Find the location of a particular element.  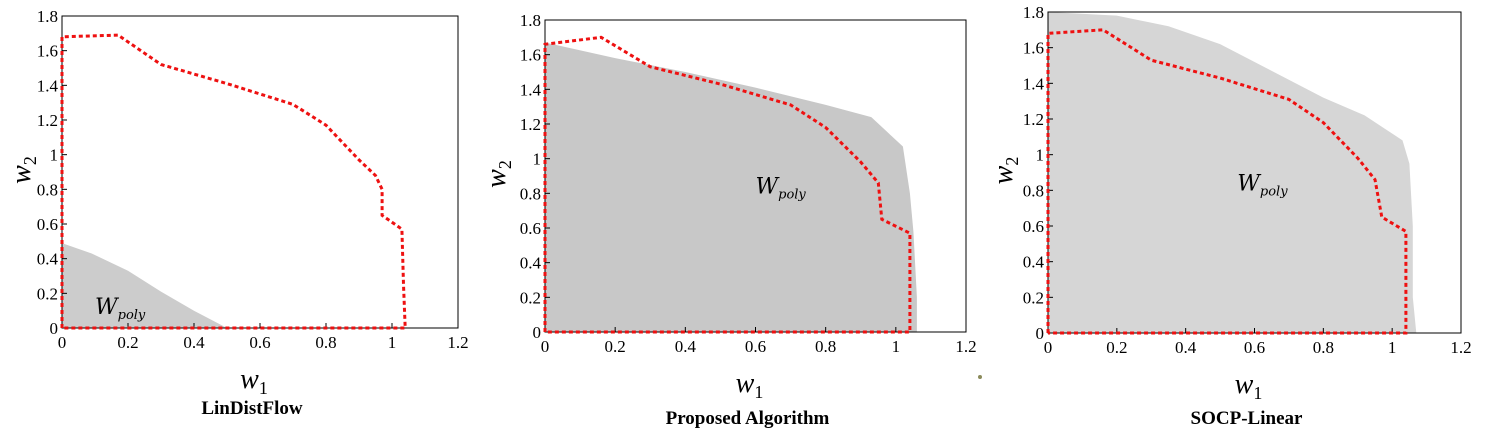

stray-dot is located at coordinates (980, 377).